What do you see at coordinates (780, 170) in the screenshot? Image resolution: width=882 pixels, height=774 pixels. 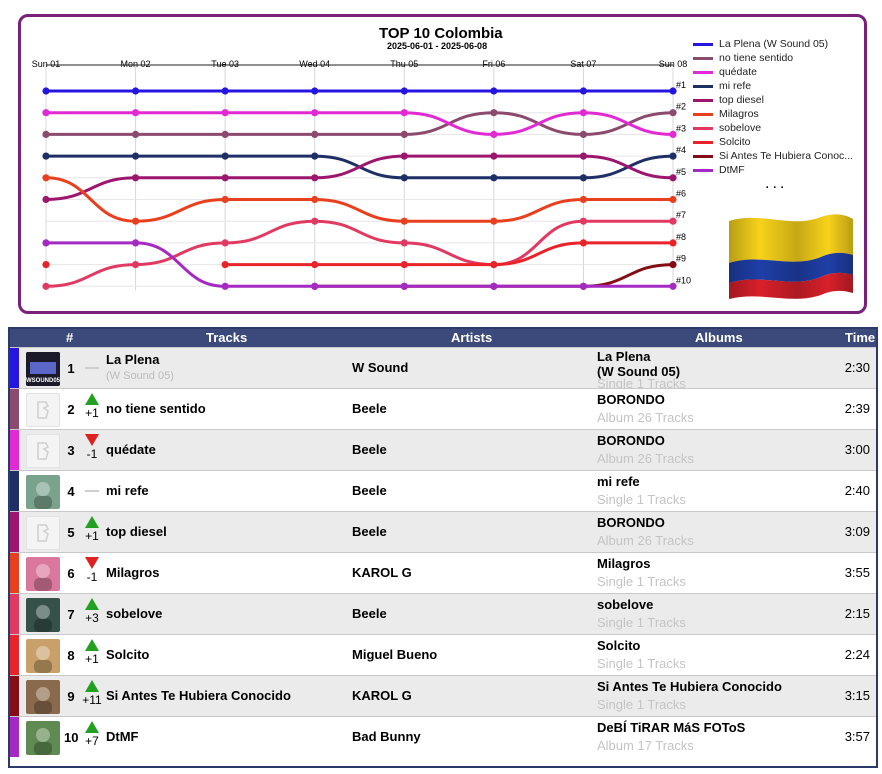 I see `legend-item: DtMF` at bounding box center [780, 170].